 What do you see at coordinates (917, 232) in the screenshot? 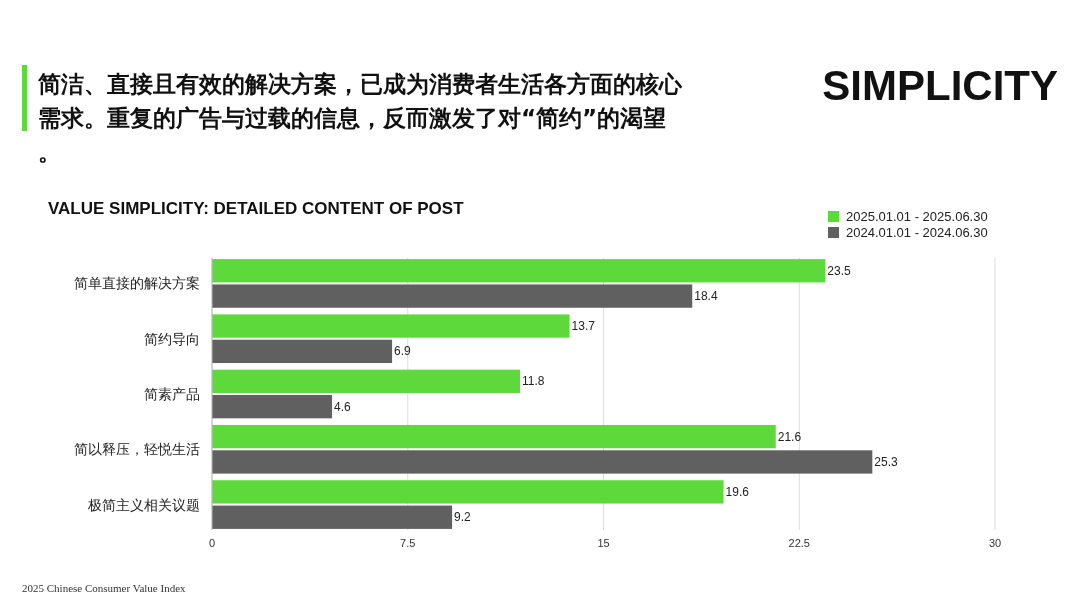
I see `legend-label: 2024.01.01 - 2024.06.30` at bounding box center [917, 232].